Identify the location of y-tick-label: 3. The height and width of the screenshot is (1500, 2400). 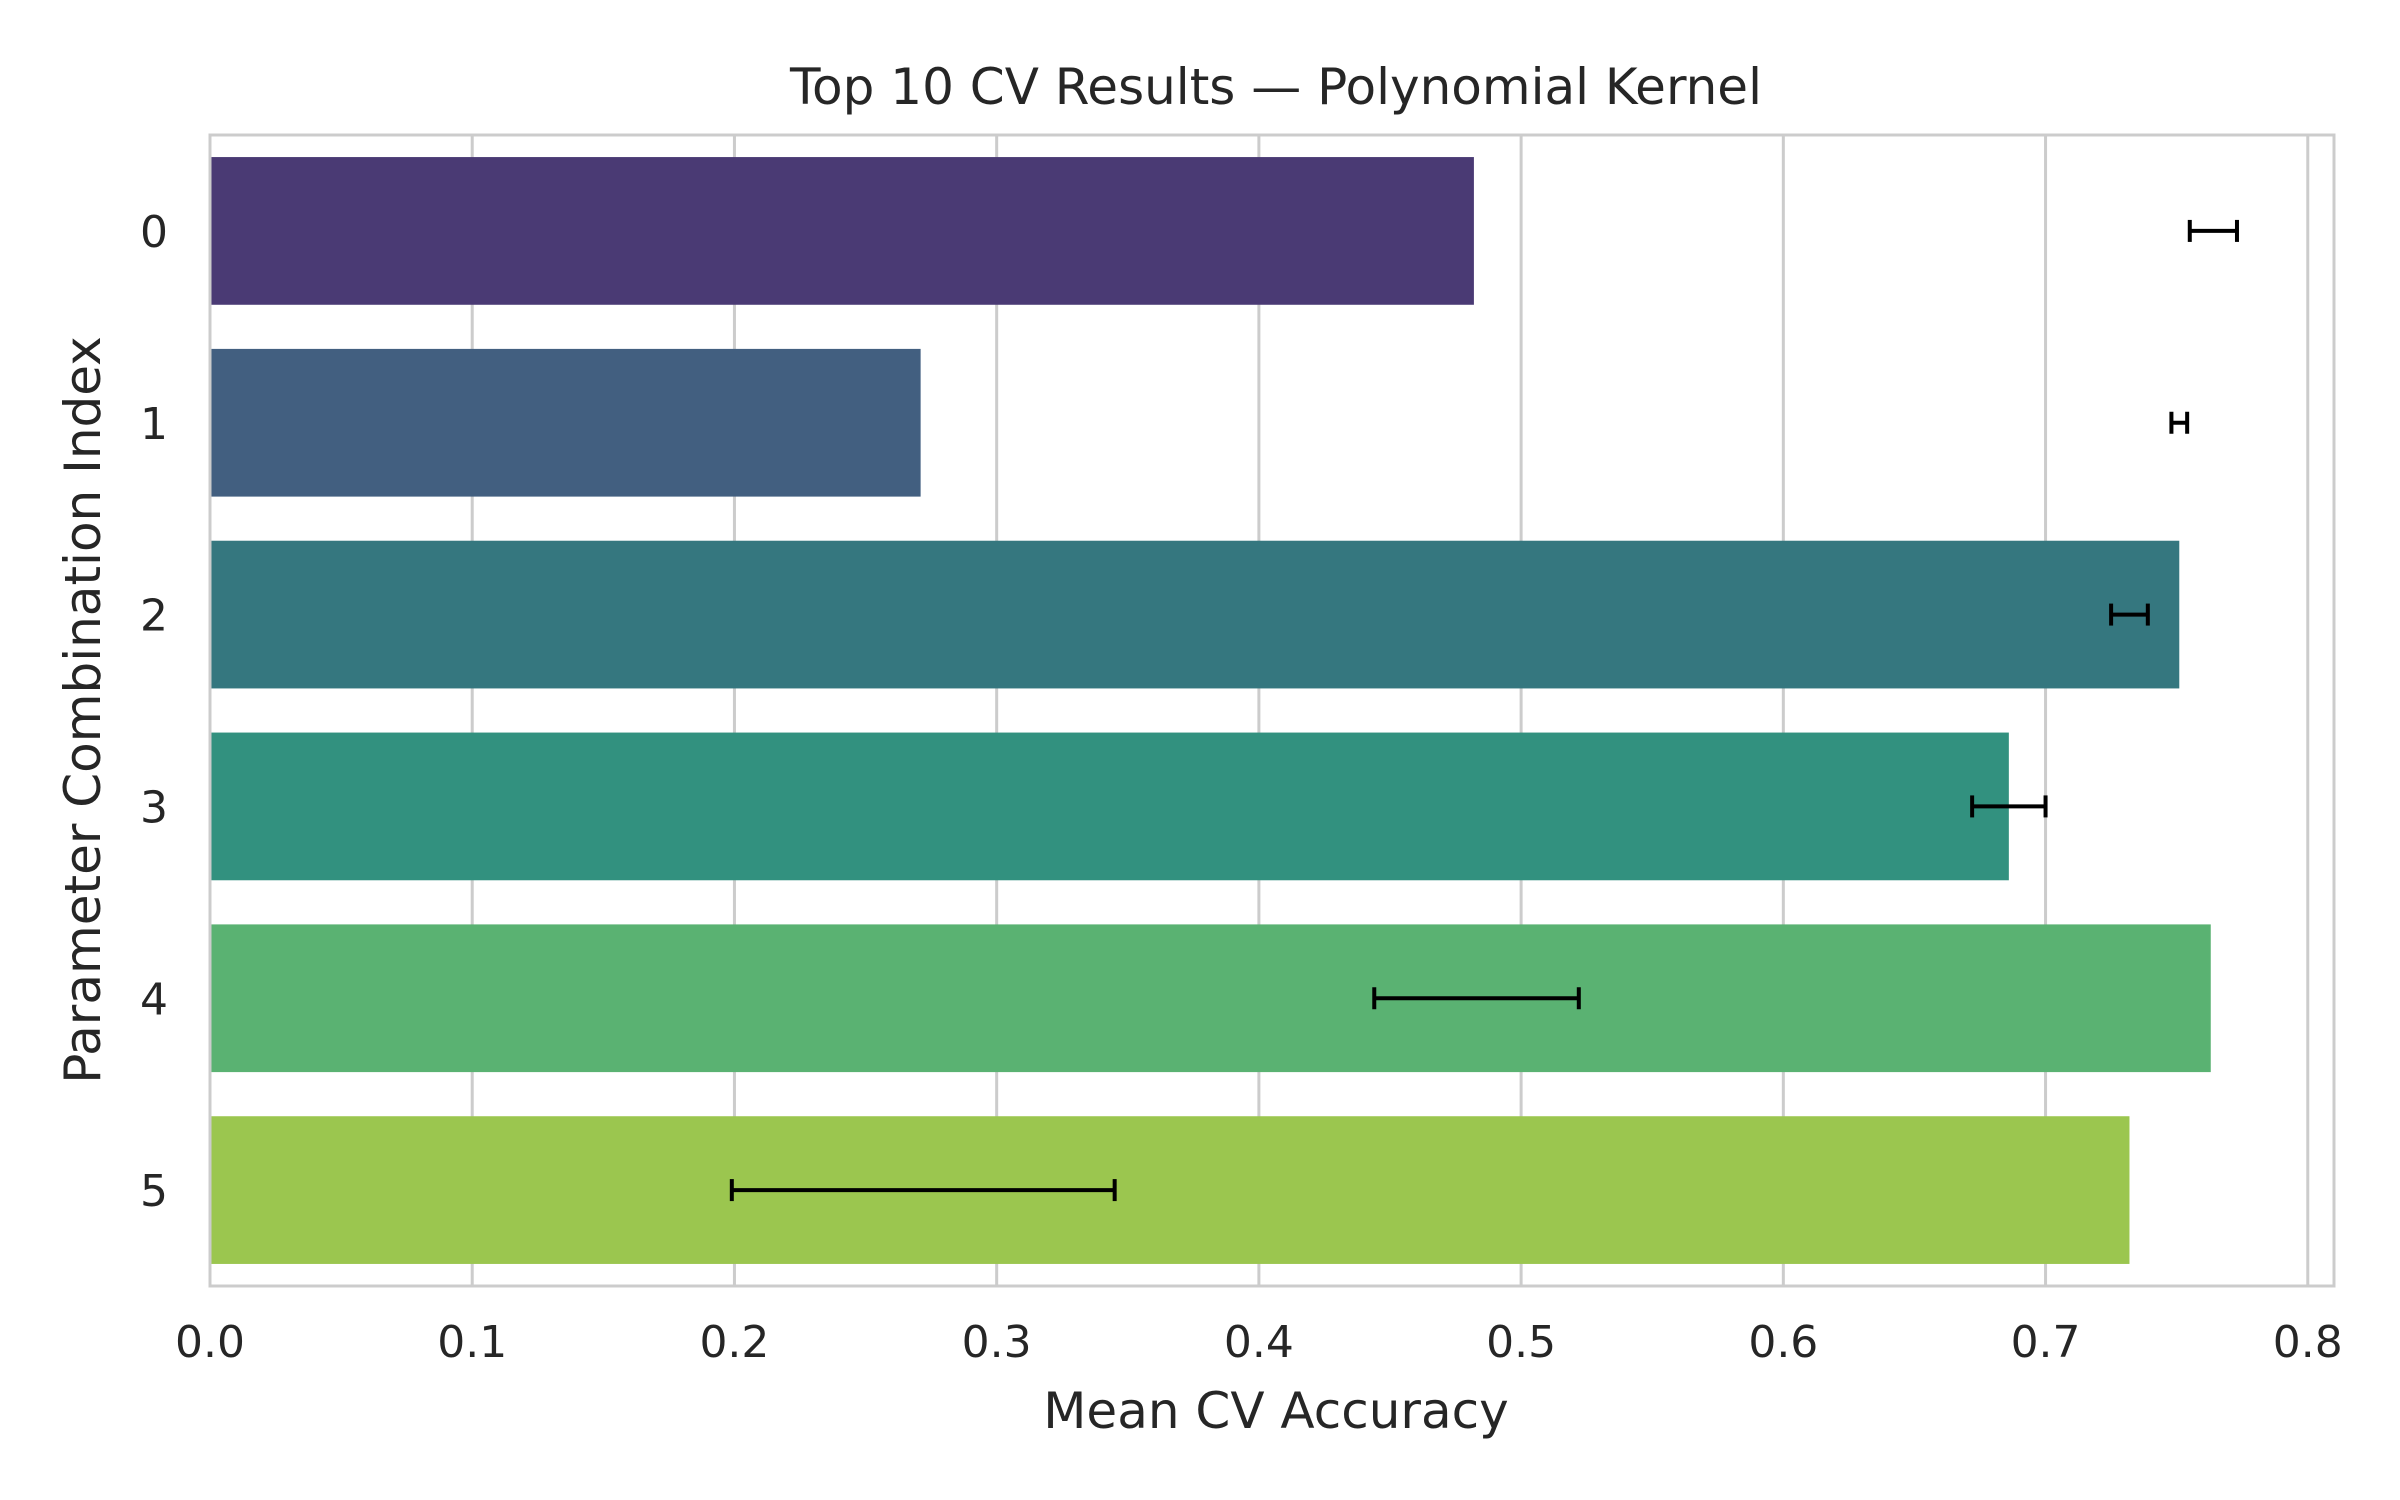
(154, 807).